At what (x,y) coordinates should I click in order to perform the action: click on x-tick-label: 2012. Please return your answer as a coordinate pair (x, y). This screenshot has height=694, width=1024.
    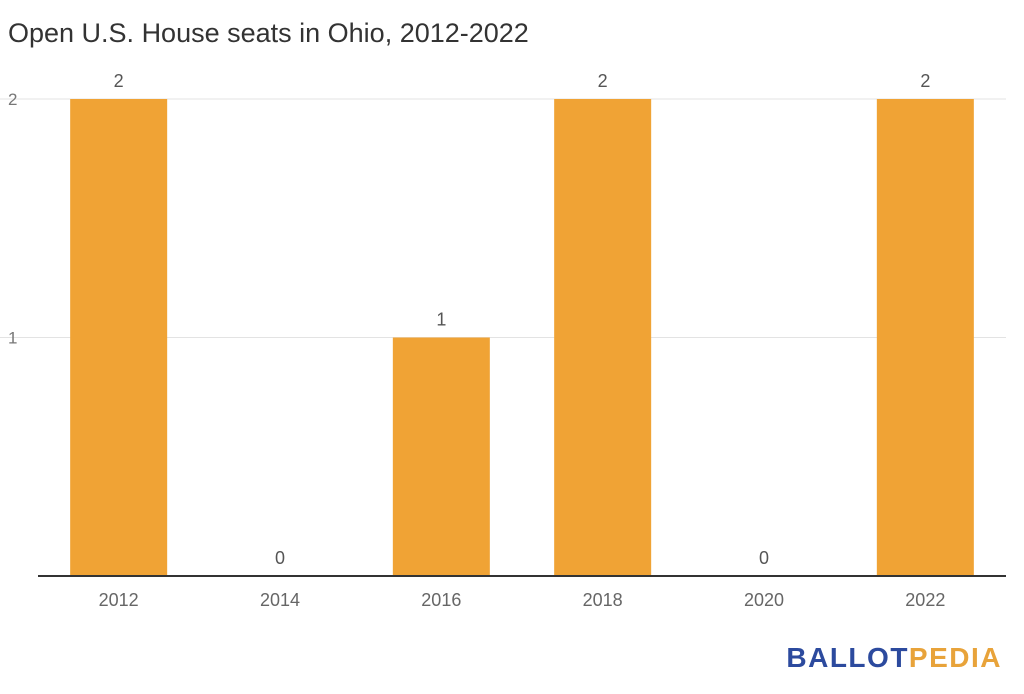
    Looking at the image, I should click on (119, 600).